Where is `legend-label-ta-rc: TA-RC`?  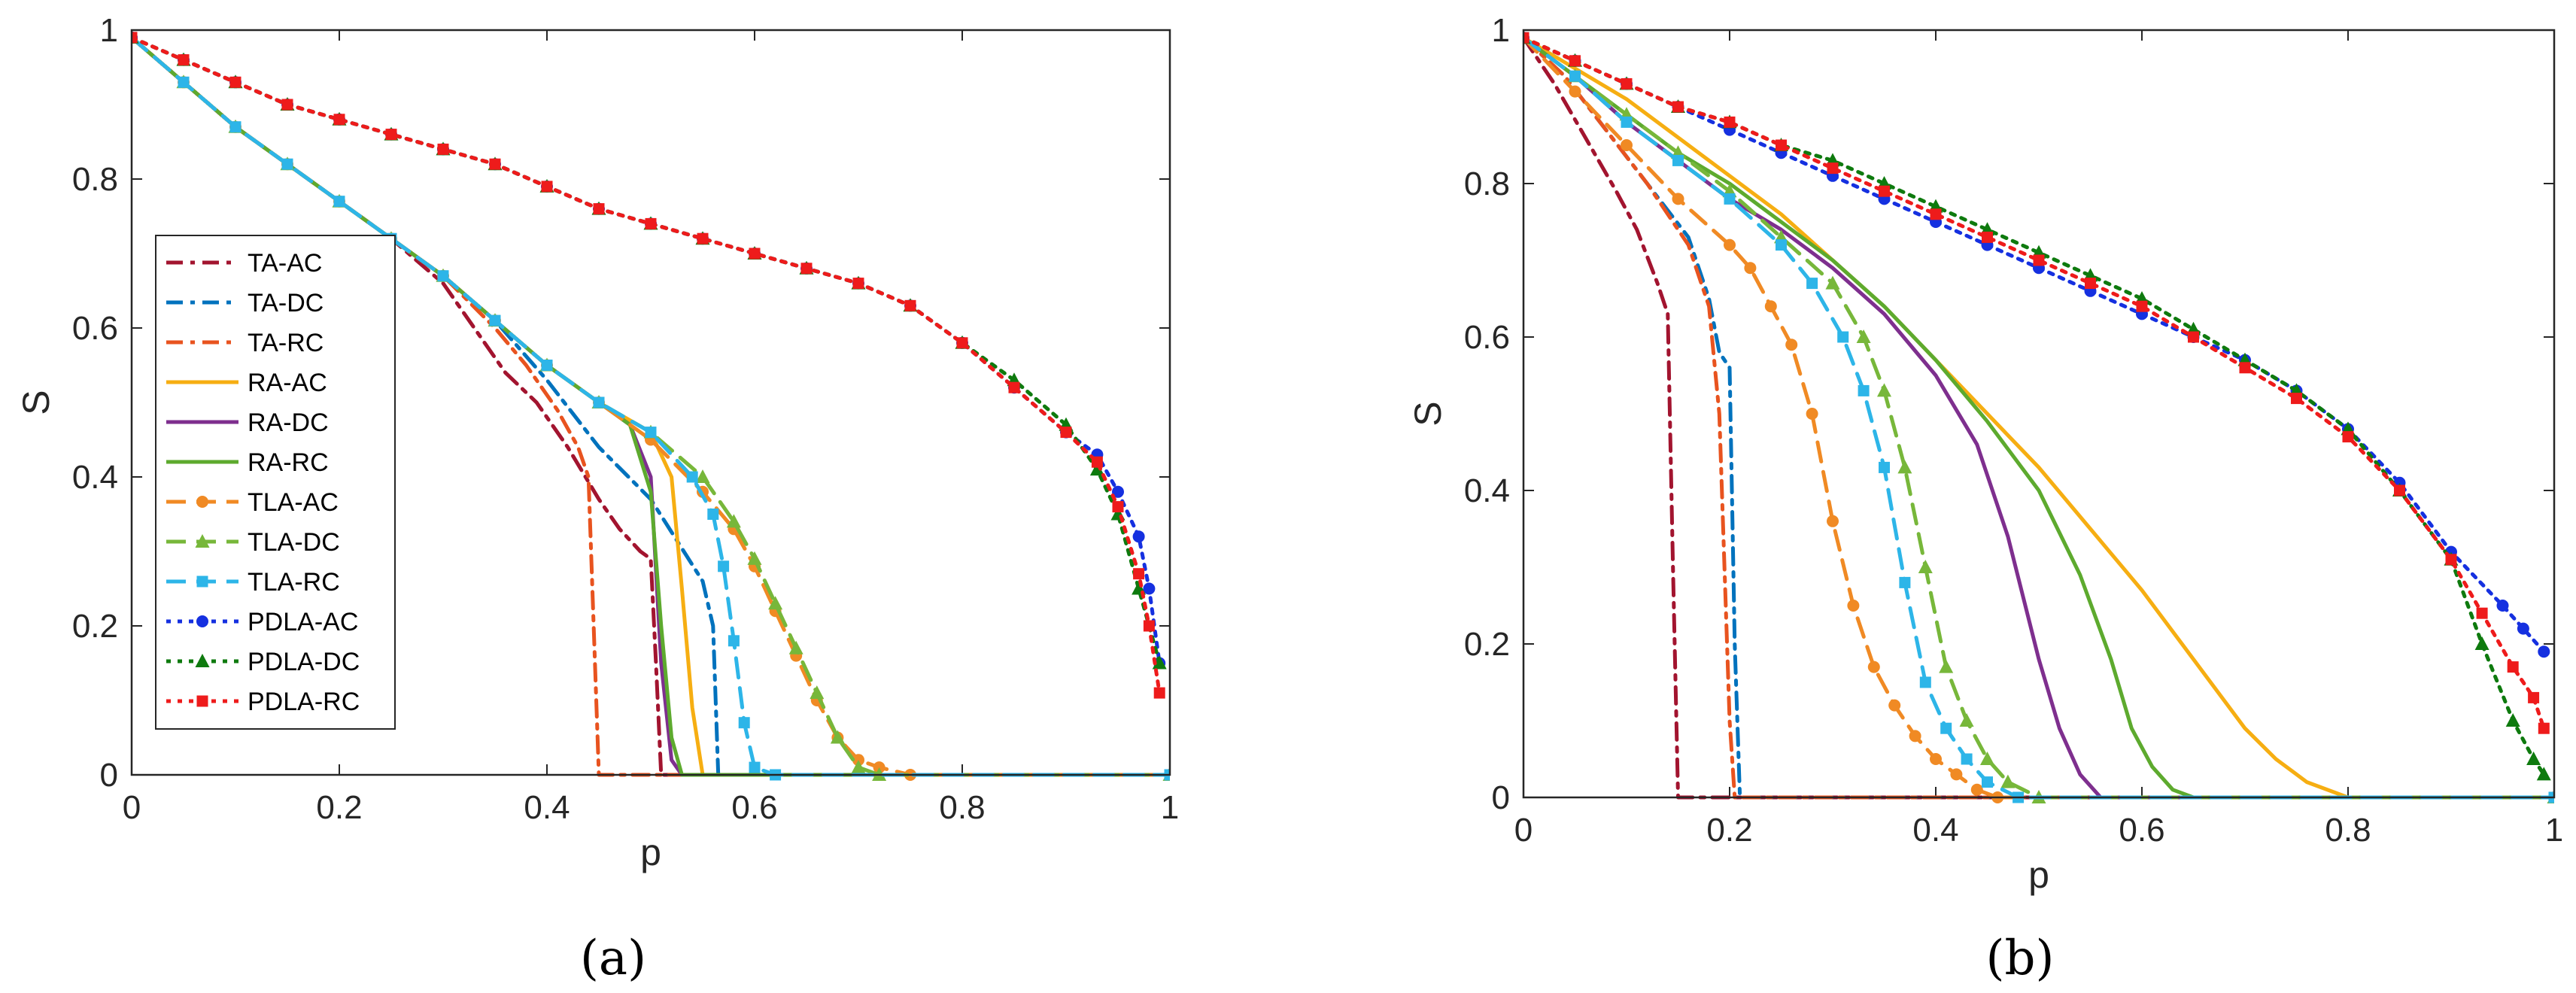
legend-label-ta-rc: TA-RC is located at coordinates (286, 343).